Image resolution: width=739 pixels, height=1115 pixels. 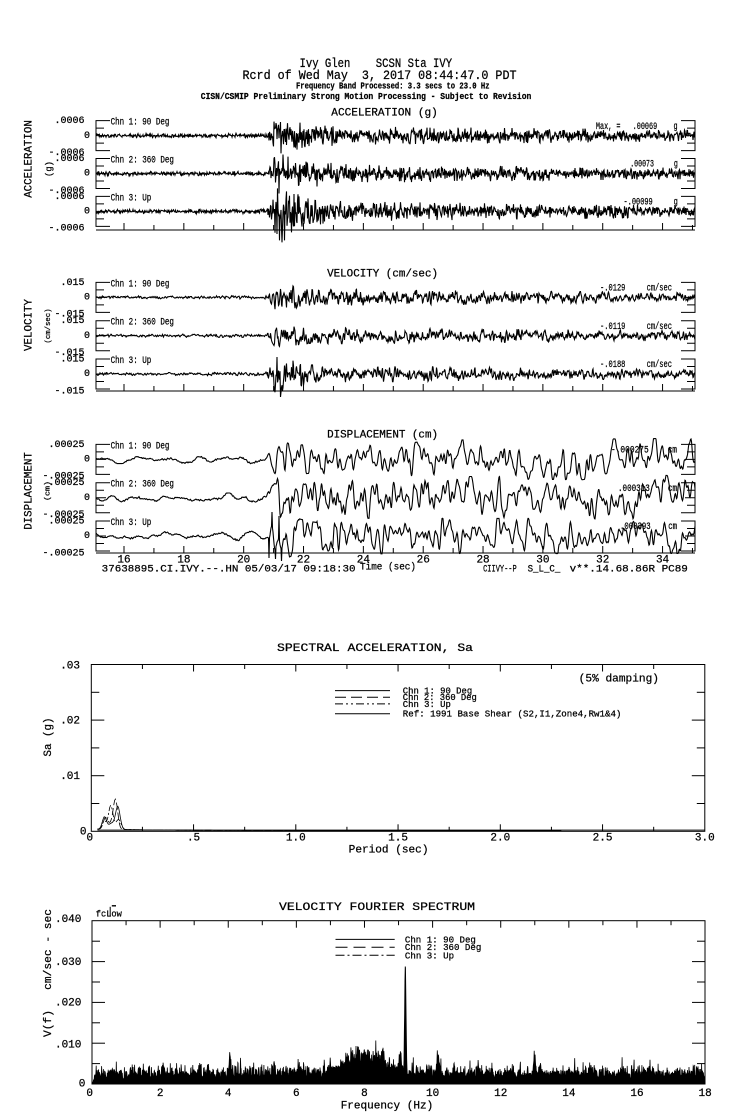 I want to click on svg-text: ACCELERATION, so click(x=30, y=159).